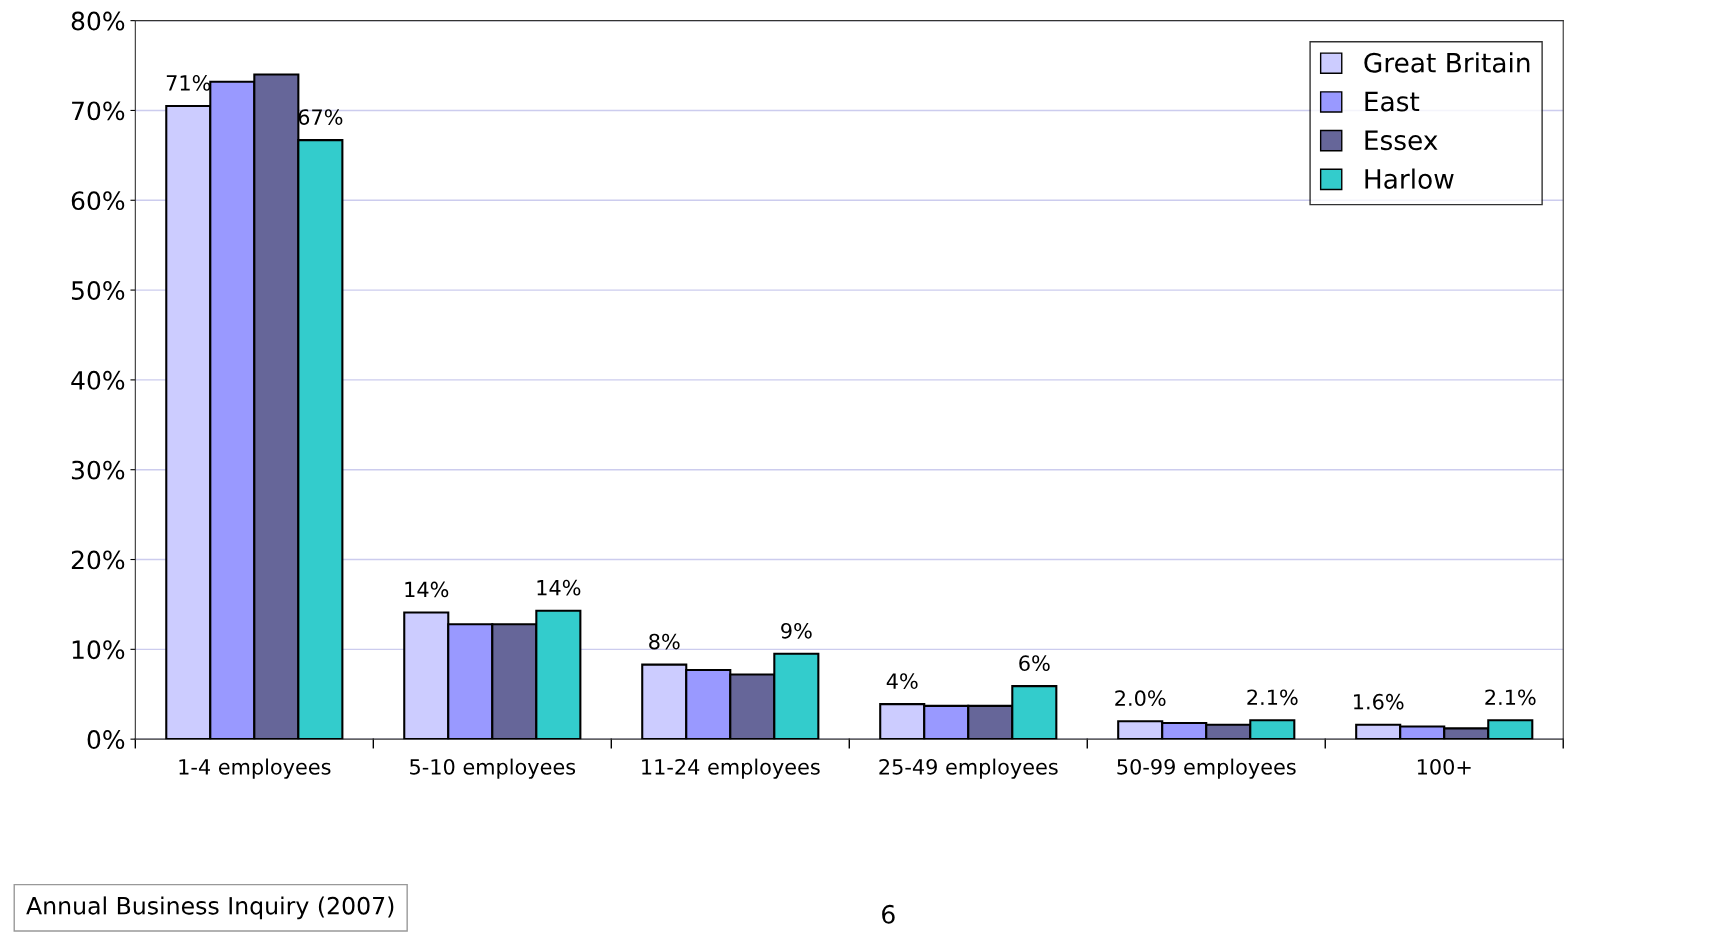  What do you see at coordinates (98, 201) in the screenshot?
I see `y-tick-label: 60%` at bounding box center [98, 201].